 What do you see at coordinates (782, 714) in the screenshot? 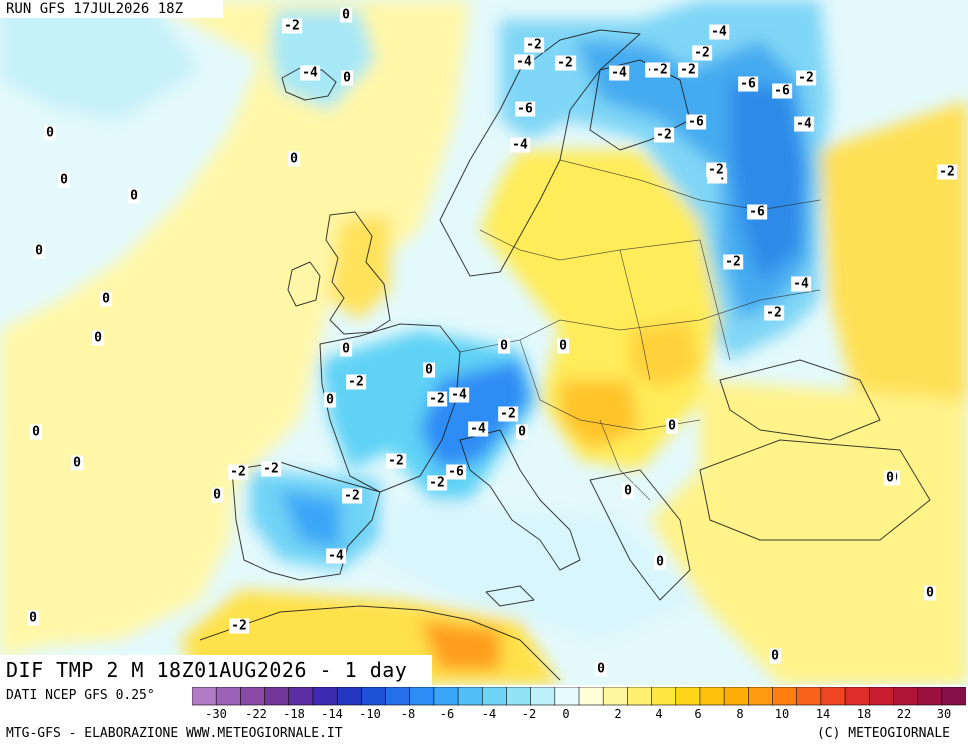
I see `scale-tick-label: 10` at bounding box center [782, 714].